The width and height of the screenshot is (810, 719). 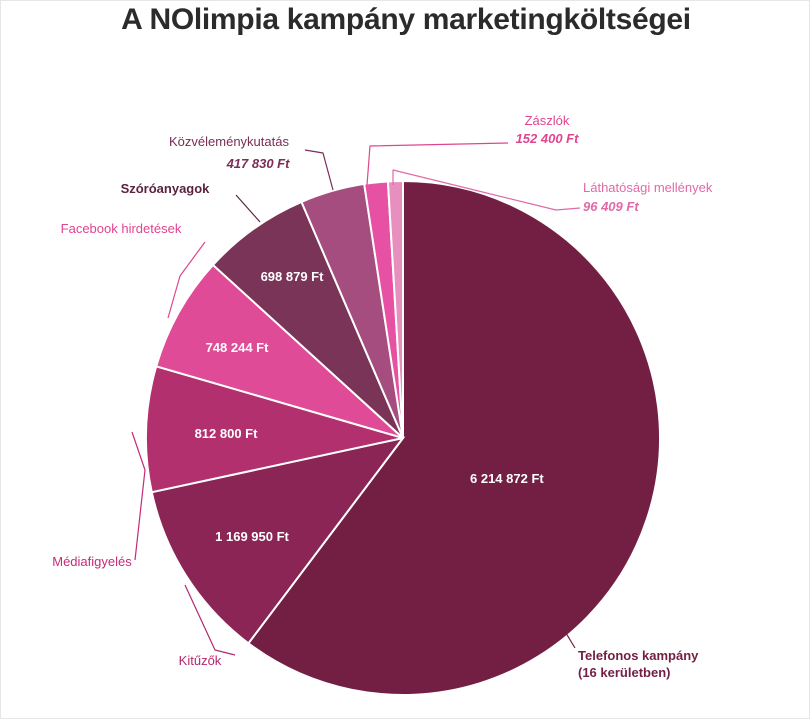 I want to click on slice-name-label: Médiafigyelés, so click(x=92, y=561).